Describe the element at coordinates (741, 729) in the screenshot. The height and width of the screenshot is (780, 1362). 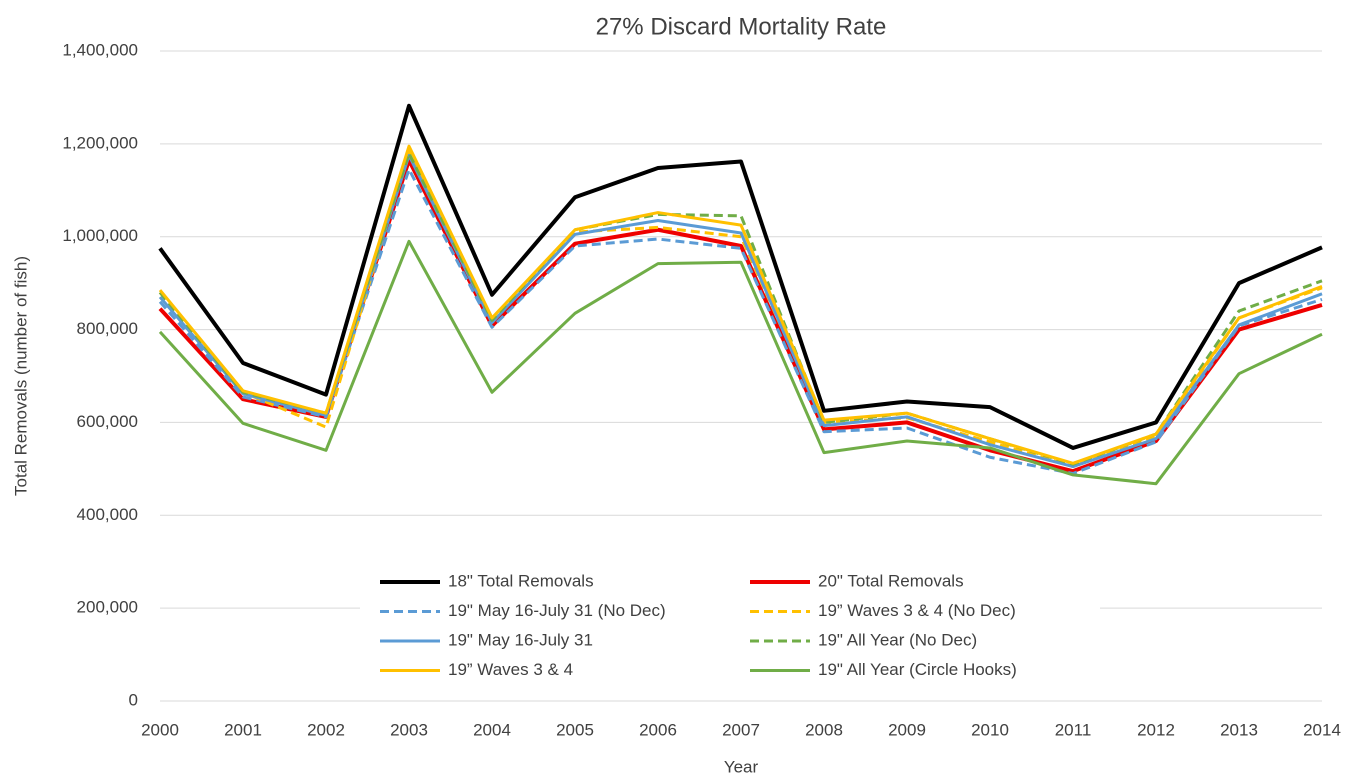
I see `x-tick-label: 2007` at that location.